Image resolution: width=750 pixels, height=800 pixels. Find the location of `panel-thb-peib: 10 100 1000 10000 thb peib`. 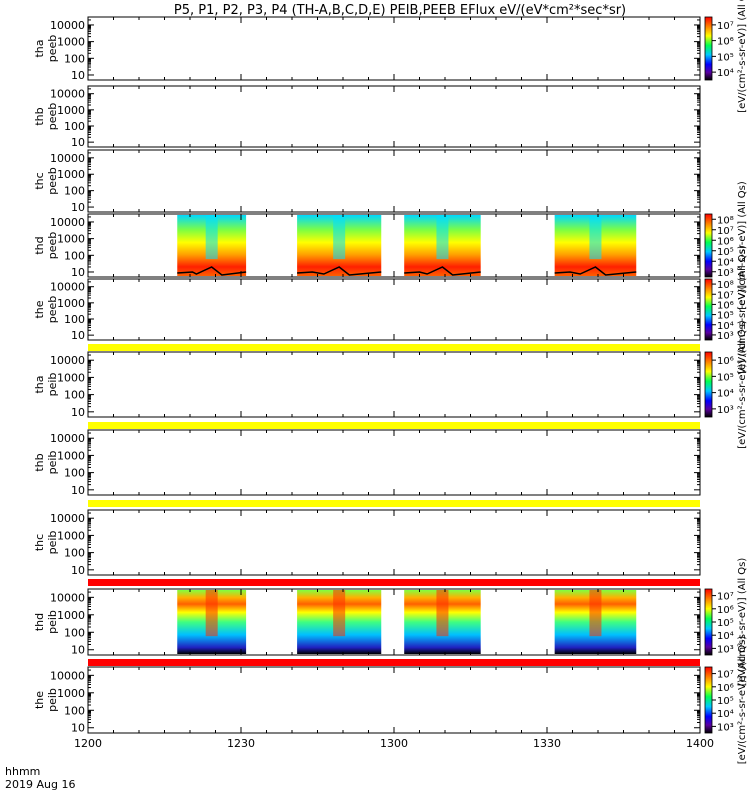

panel-thb-peib: 10 100 1000 10000 thb peib is located at coordinates (367, 463).